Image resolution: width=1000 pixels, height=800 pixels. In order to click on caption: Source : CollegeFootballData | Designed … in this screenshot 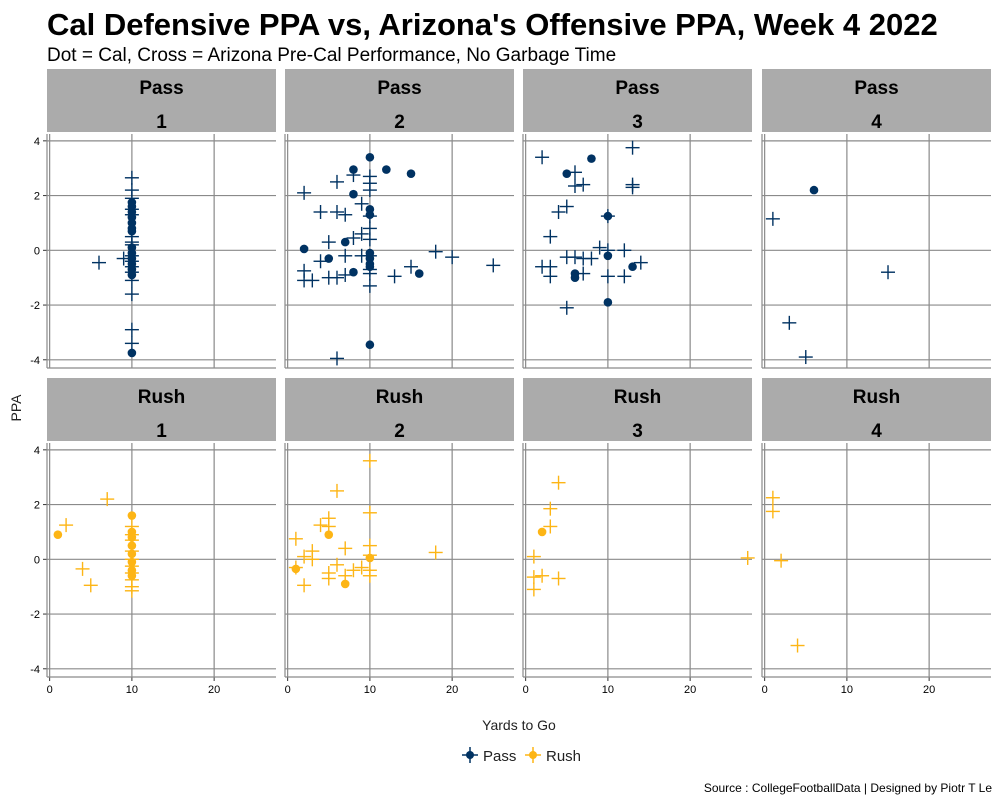, I will do `click(848, 788)`.